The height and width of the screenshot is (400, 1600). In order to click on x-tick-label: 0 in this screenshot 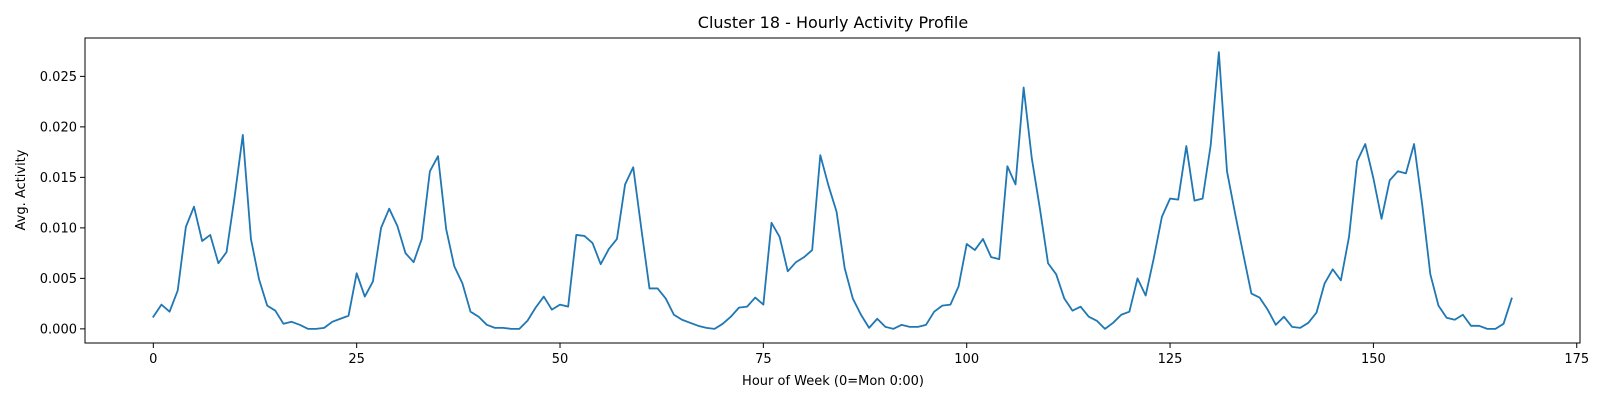, I will do `click(153, 359)`.